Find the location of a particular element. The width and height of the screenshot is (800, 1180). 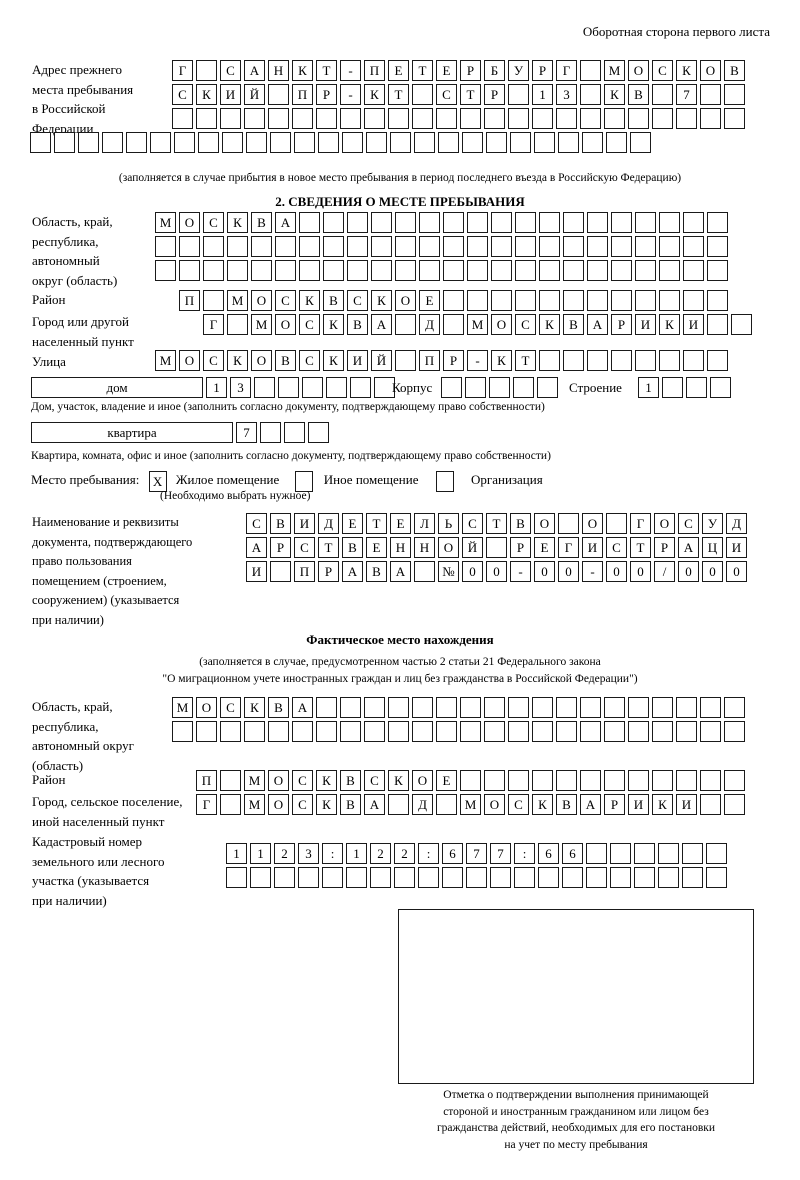

checkbox-zhiloe: X is located at coordinates (157, 481).